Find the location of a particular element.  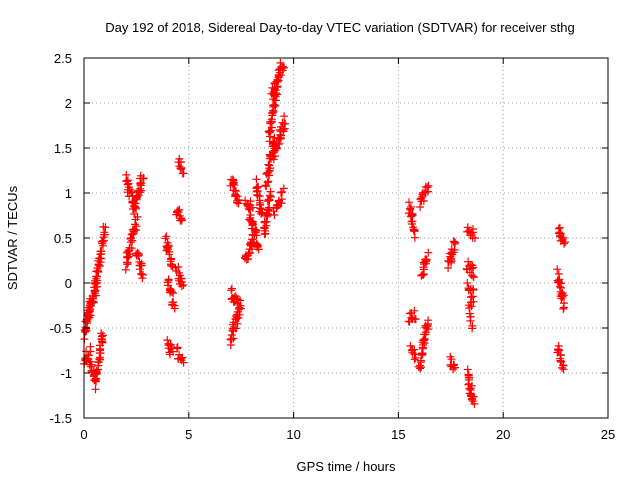

y-tick-label: 2.5 is located at coordinates (63, 58).